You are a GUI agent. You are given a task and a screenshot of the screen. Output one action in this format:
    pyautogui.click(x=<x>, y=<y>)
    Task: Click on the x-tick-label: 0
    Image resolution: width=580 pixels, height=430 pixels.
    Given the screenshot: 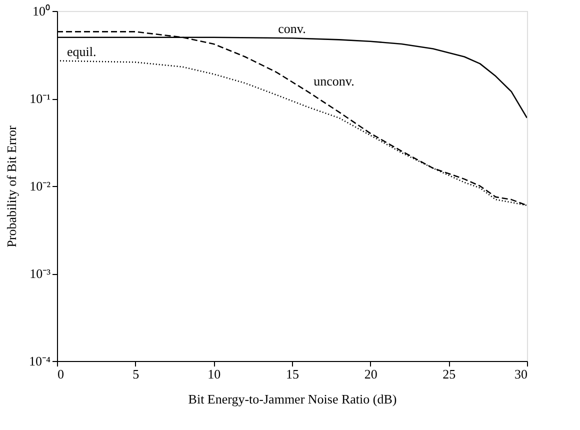 What is the action you would take?
    pyautogui.click(x=61, y=374)
    